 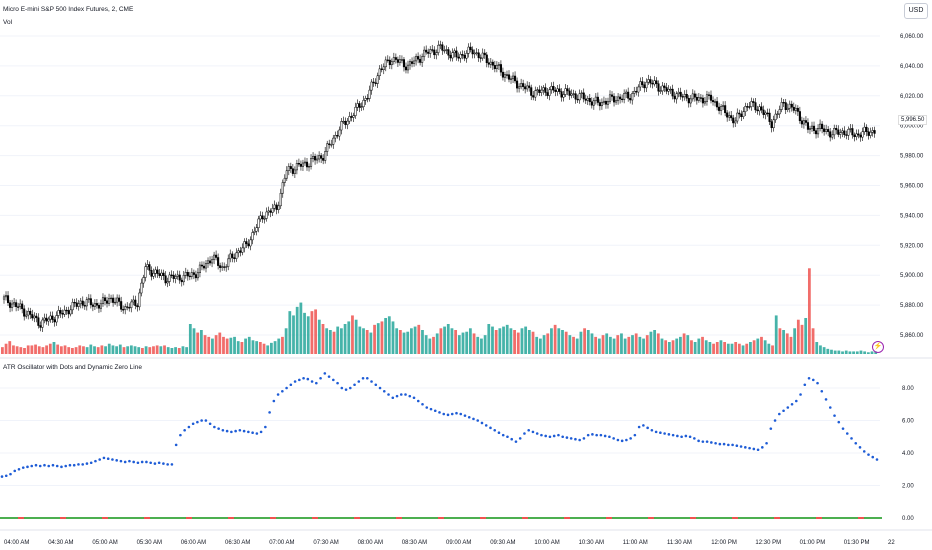 What do you see at coordinates (908, 454) in the screenshot?
I see `osc-tick-label: 4.00` at bounding box center [908, 454].